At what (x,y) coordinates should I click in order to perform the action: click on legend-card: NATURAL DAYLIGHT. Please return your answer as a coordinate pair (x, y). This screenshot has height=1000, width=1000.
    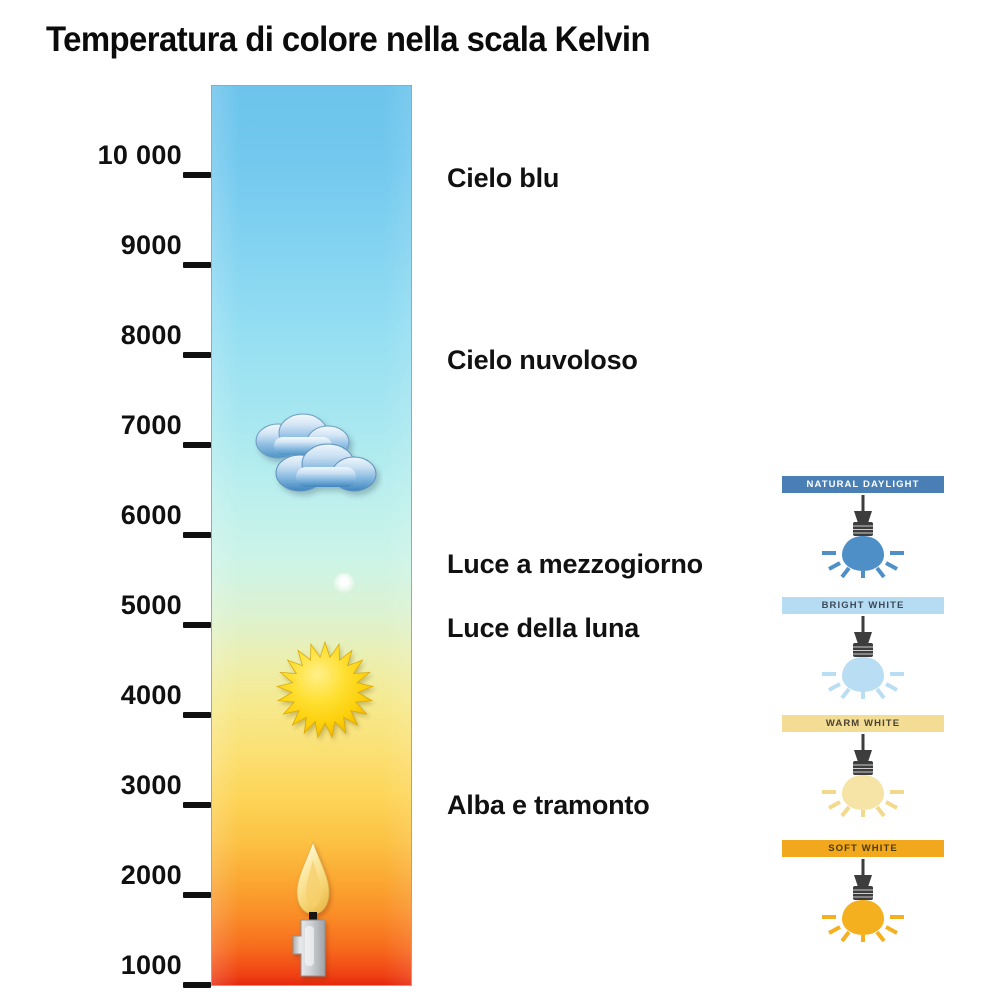
    Looking at the image, I should click on (863, 527).